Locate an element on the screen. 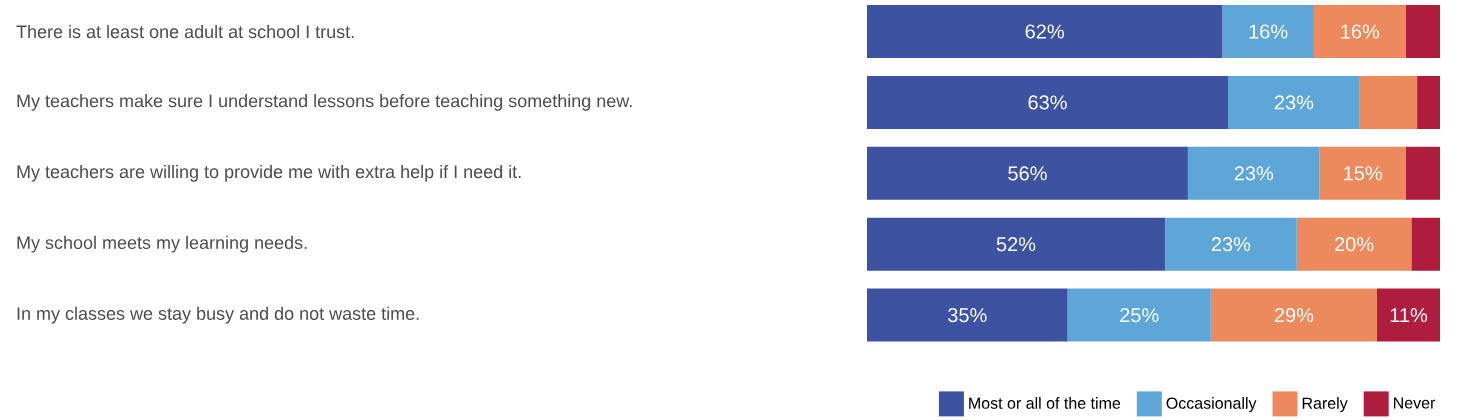 Image resolution: width=1460 pixels, height=420 pixels. data-label: 63% is located at coordinates (1047, 102).